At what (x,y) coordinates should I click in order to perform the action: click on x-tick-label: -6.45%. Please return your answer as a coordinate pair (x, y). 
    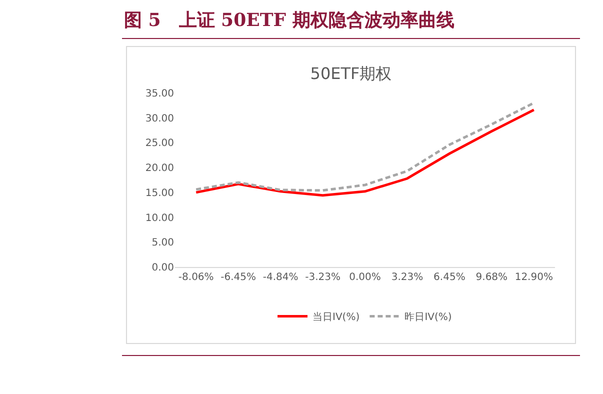
    Looking at the image, I should click on (238, 277).